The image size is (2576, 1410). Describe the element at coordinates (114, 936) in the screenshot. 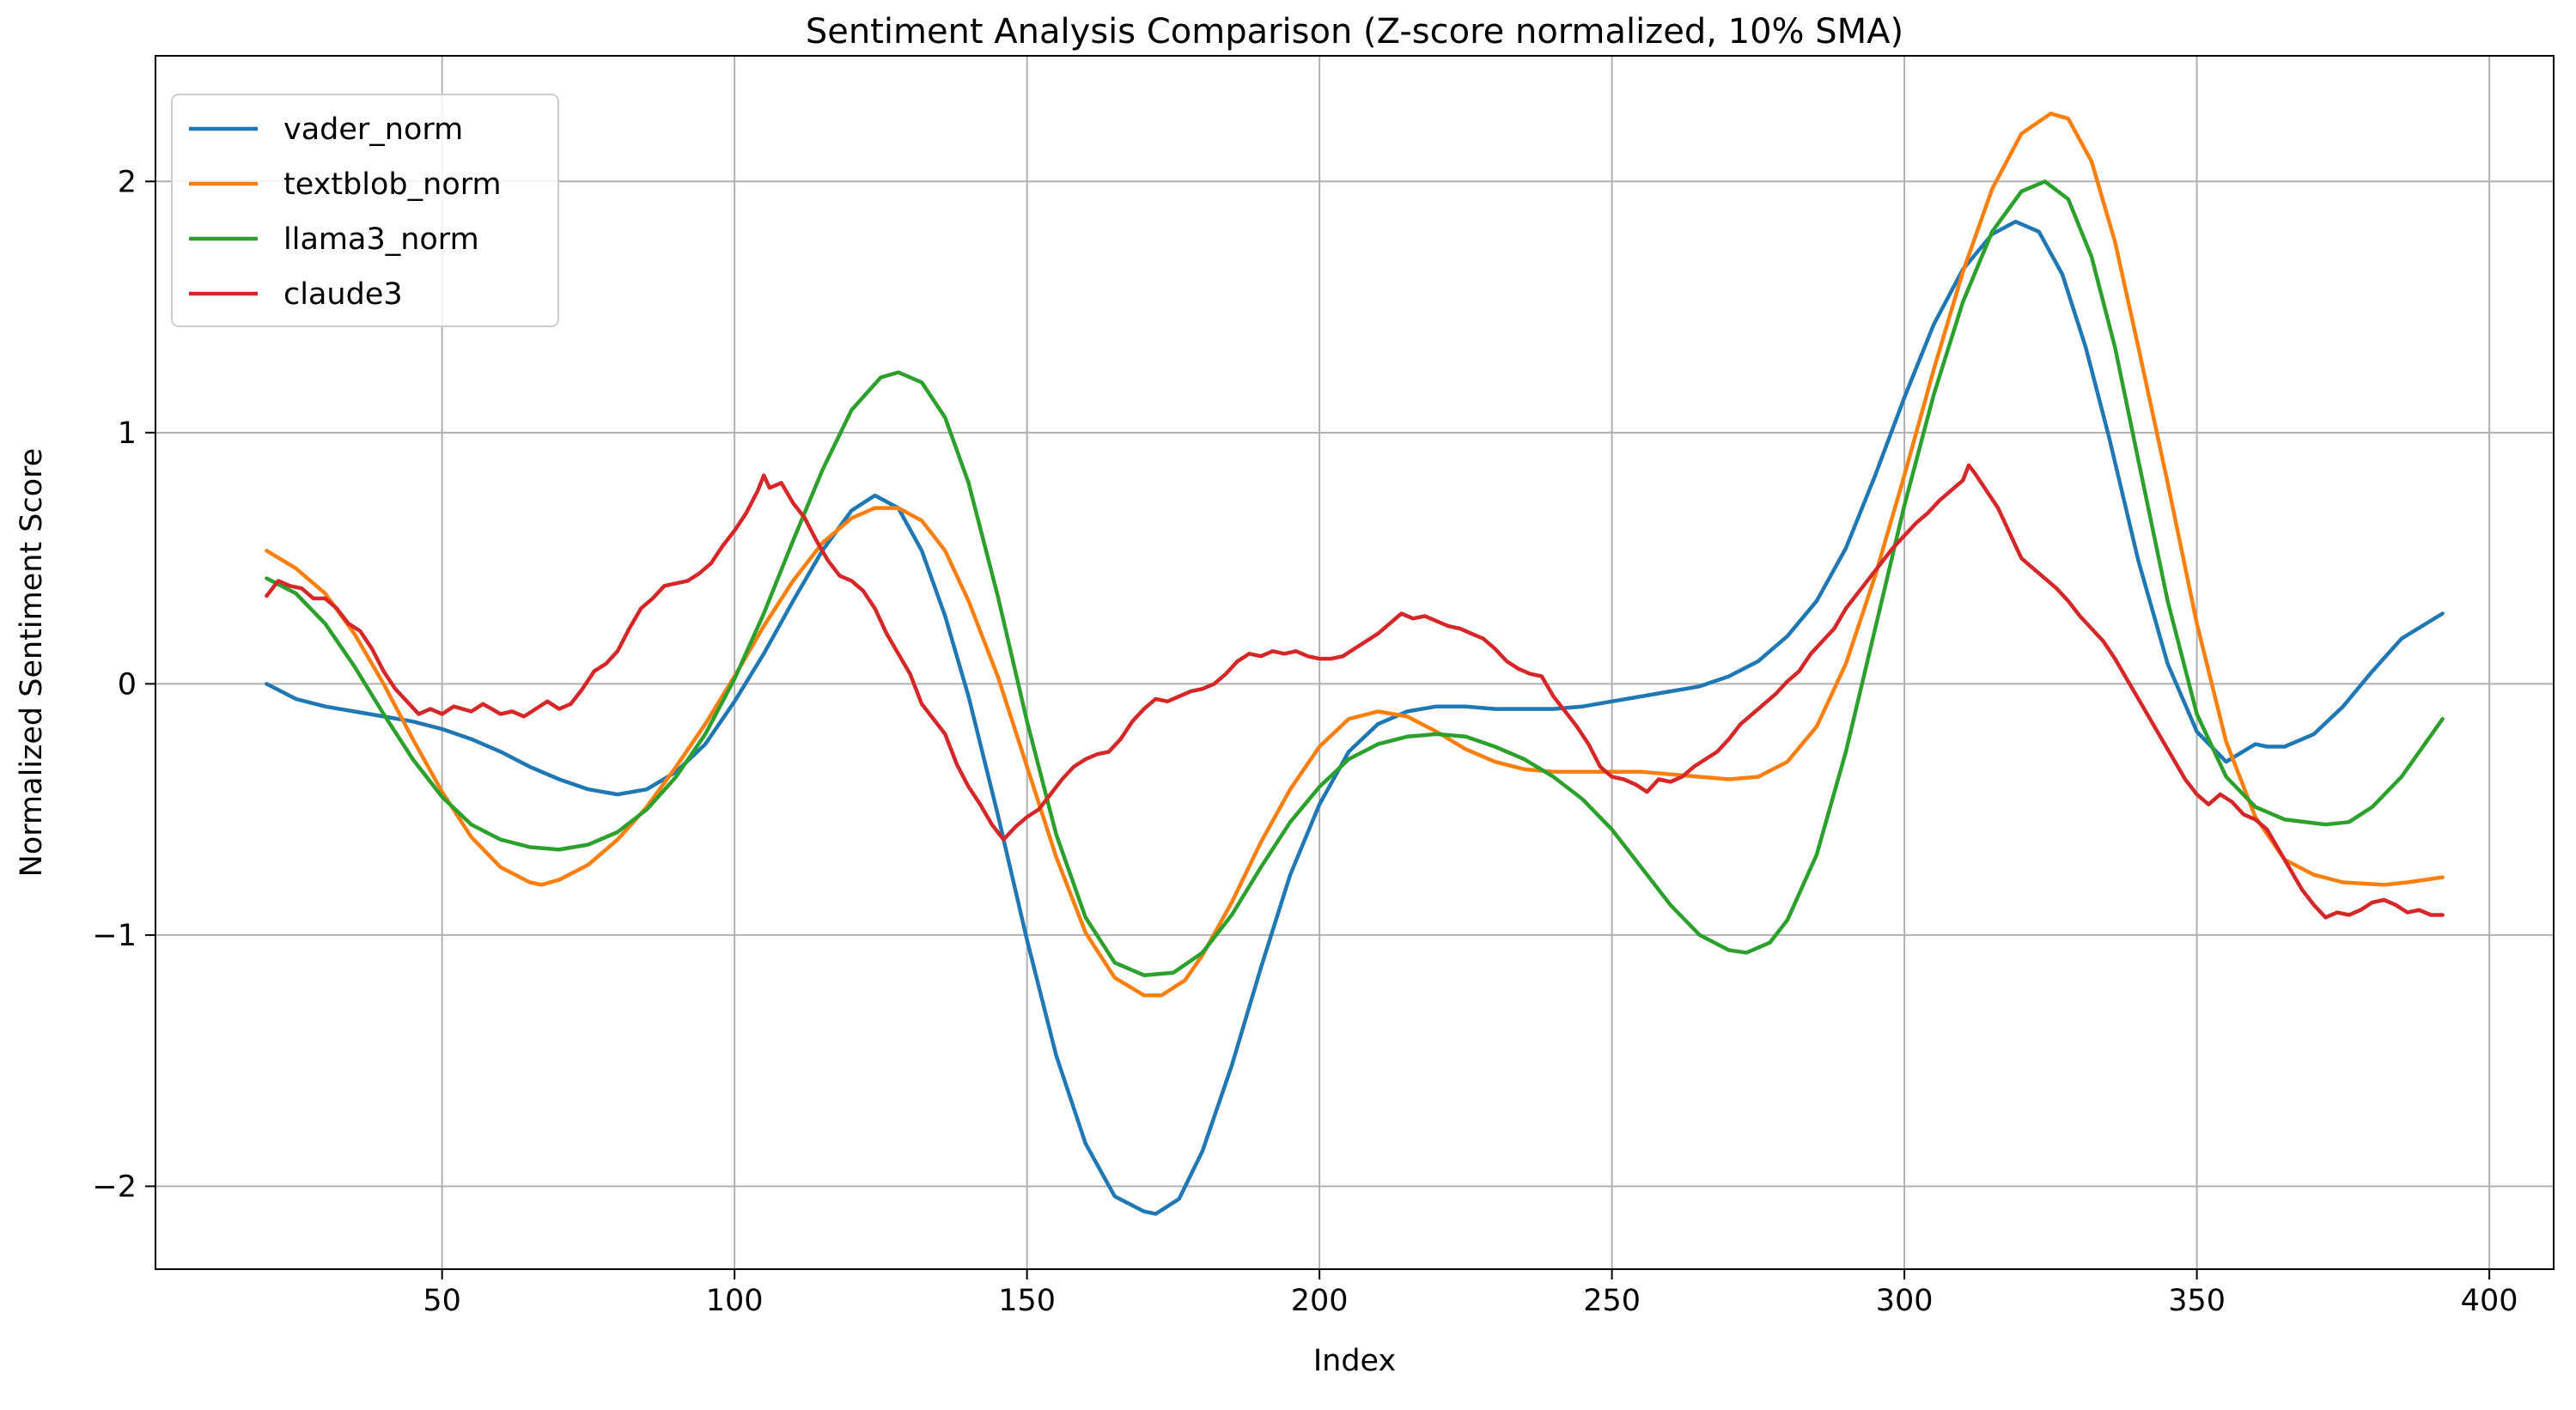

I see `y-tick-label: −1` at that location.